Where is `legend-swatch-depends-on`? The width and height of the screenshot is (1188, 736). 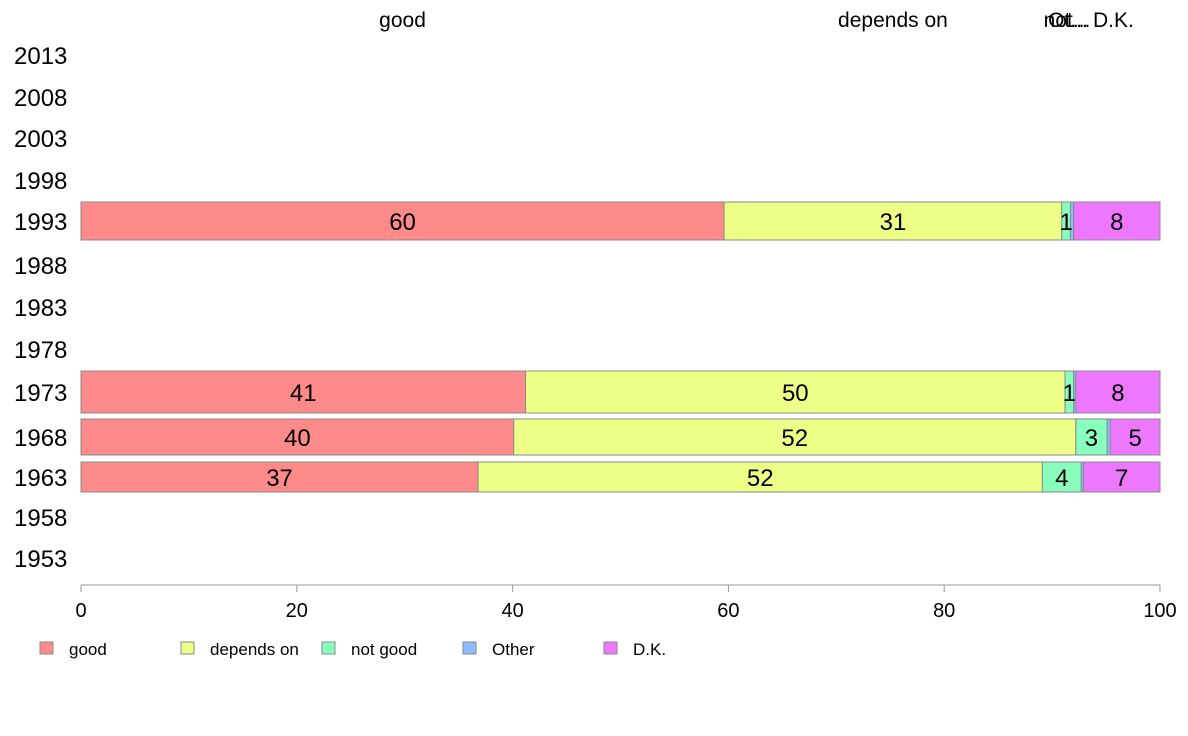
legend-swatch-depends-on is located at coordinates (187, 648).